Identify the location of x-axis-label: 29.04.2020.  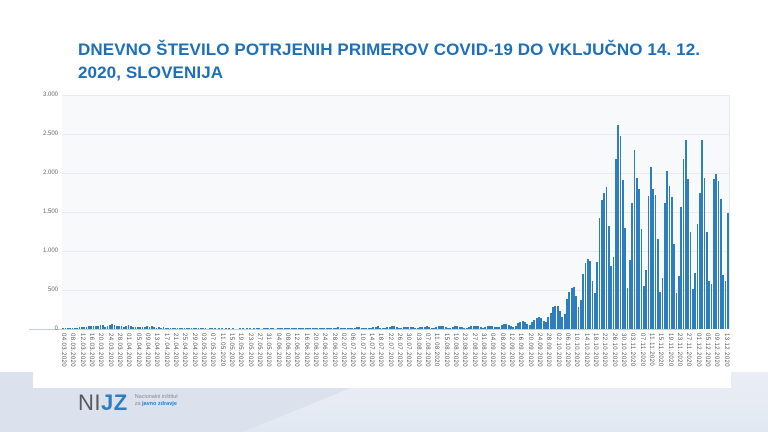
(193, 350).